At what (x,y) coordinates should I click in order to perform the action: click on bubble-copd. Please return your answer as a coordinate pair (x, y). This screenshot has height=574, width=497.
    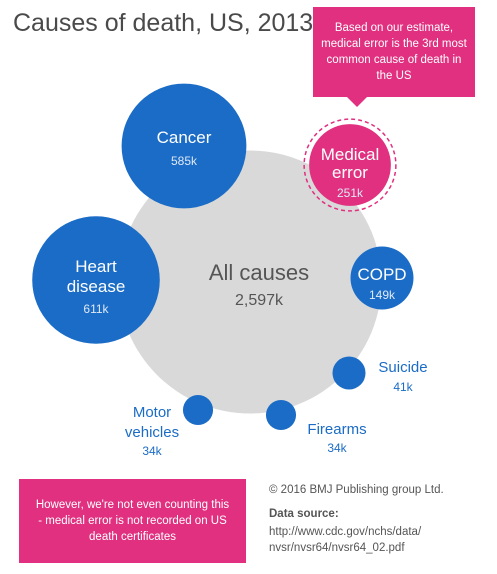
    Looking at the image, I should click on (382, 278).